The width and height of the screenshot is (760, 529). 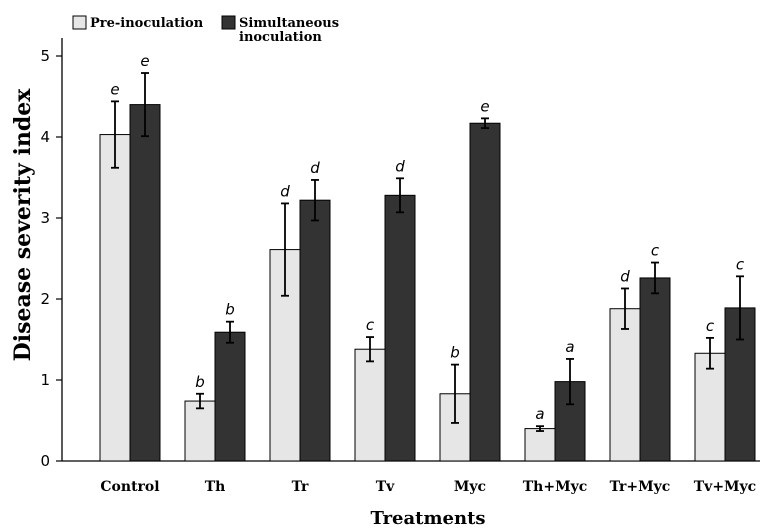 What do you see at coordinates (725, 487) in the screenshot?
I see `x-tick-label: Tv+Myc` at bounding box center [725, 487].